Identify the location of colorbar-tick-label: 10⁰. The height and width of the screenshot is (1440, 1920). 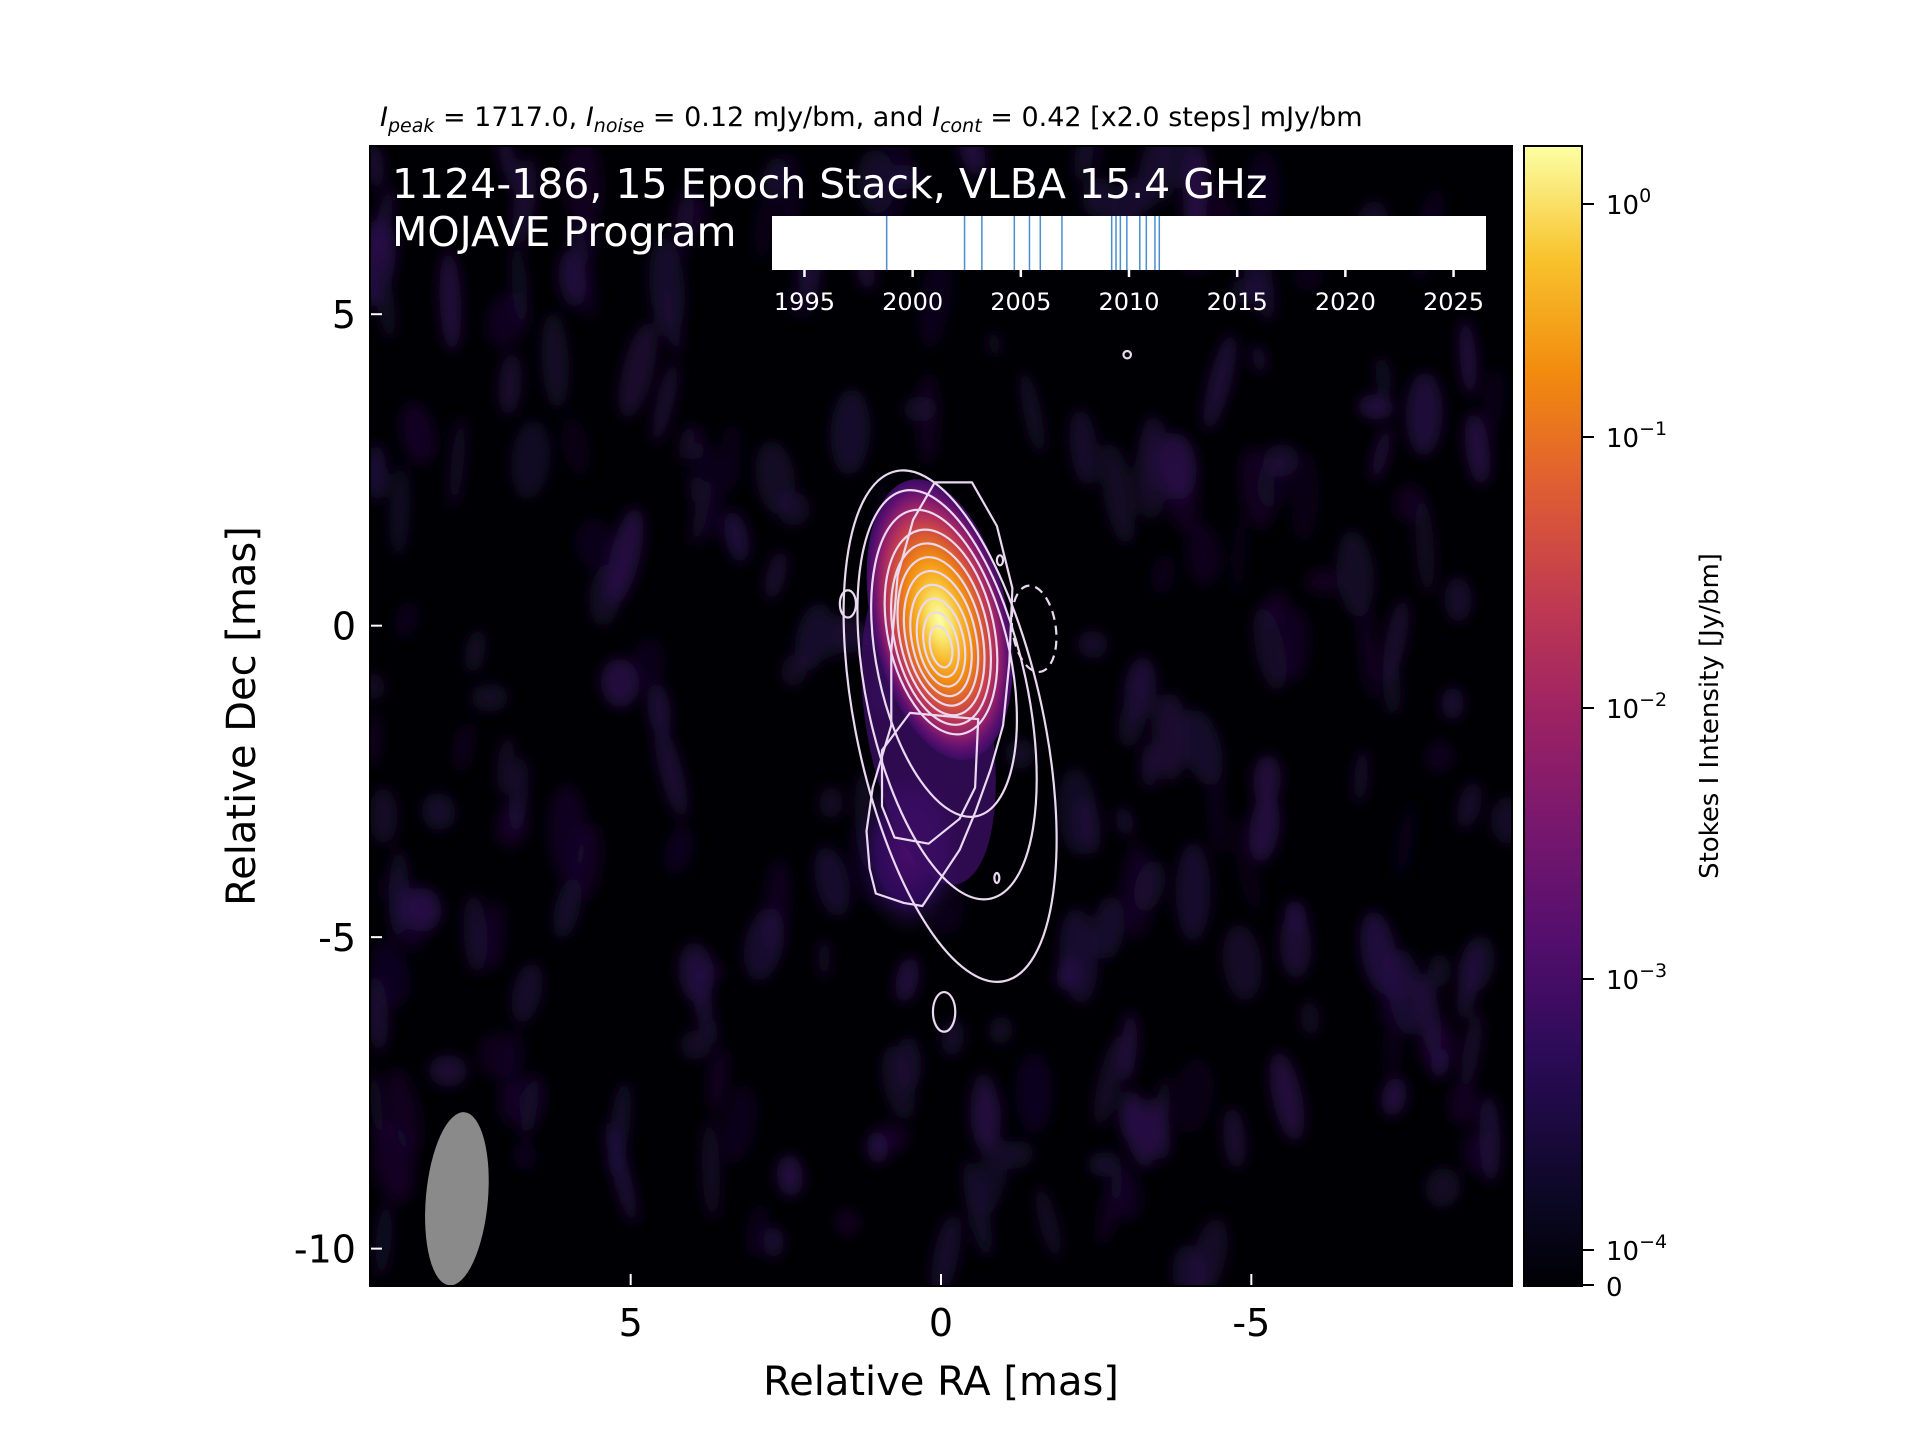
(1628, 203).